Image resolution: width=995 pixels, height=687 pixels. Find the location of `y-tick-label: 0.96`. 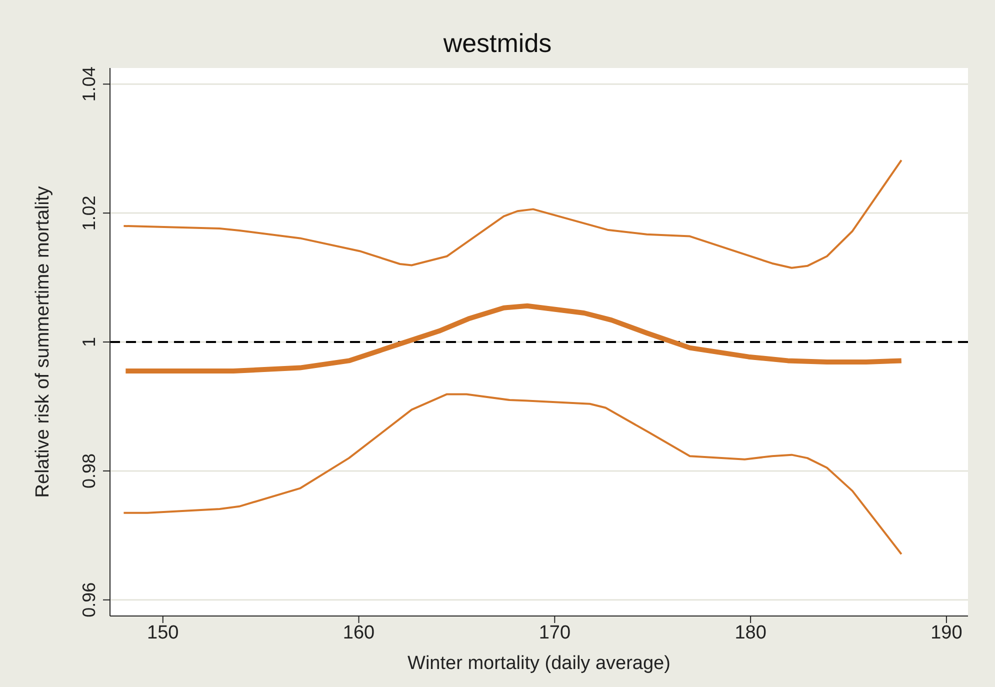

y-tick-label: 0.96 is located at coordinates (89, 600).